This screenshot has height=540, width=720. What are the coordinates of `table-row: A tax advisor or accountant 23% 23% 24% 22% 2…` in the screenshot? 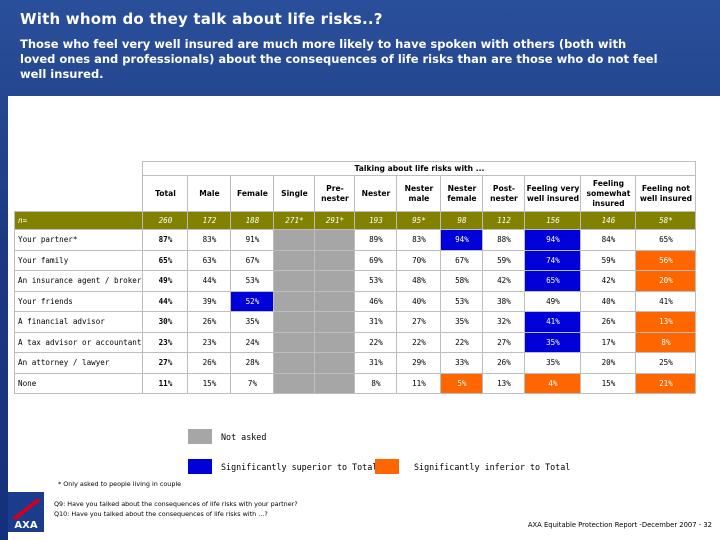 It's located at (355, 342).